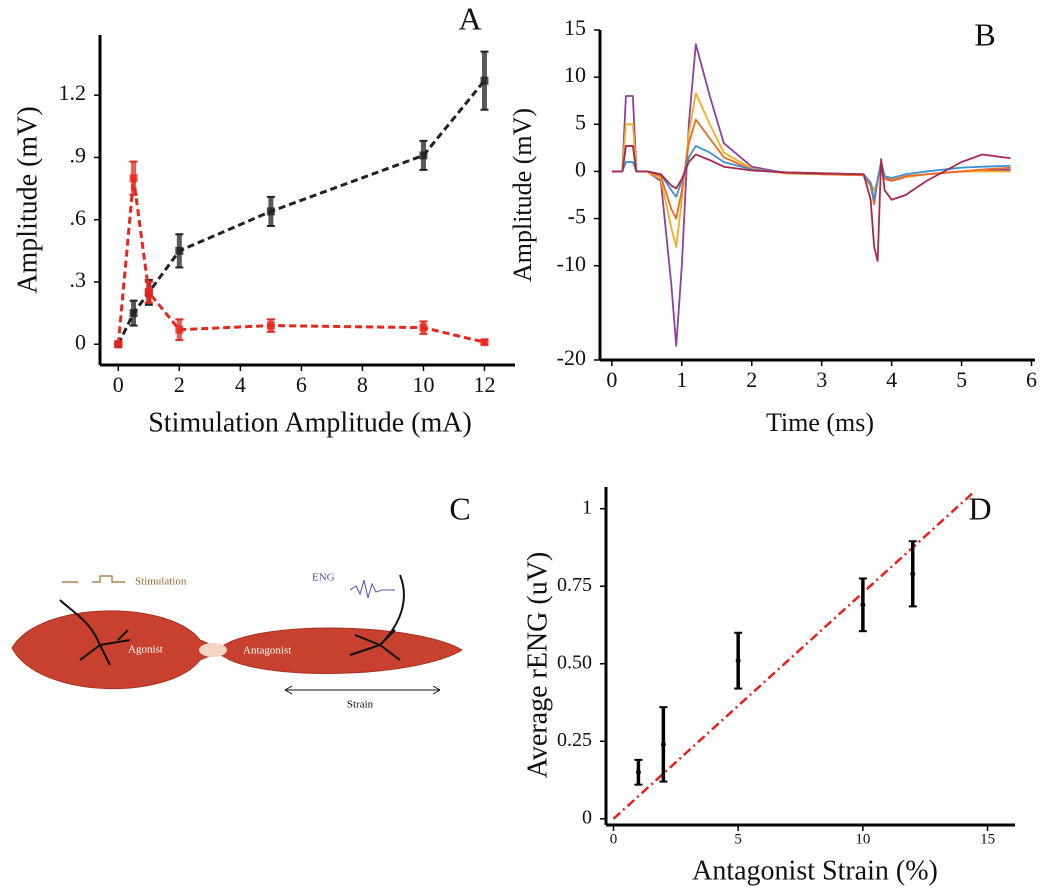 This screenshot has width=1050, height=888. Describe the element at coordinates (237, 650) in the screenshot. I see `muscle` at that location.